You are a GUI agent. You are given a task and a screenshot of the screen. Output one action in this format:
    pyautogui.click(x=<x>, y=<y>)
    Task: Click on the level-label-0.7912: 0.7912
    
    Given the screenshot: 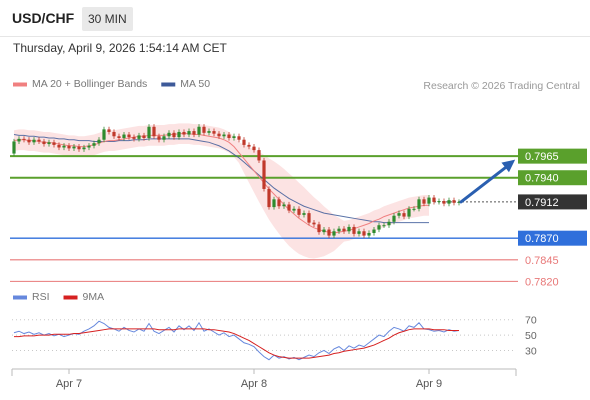 What is the action you would take?
    pyautogui.click(x=542, y=203)
    